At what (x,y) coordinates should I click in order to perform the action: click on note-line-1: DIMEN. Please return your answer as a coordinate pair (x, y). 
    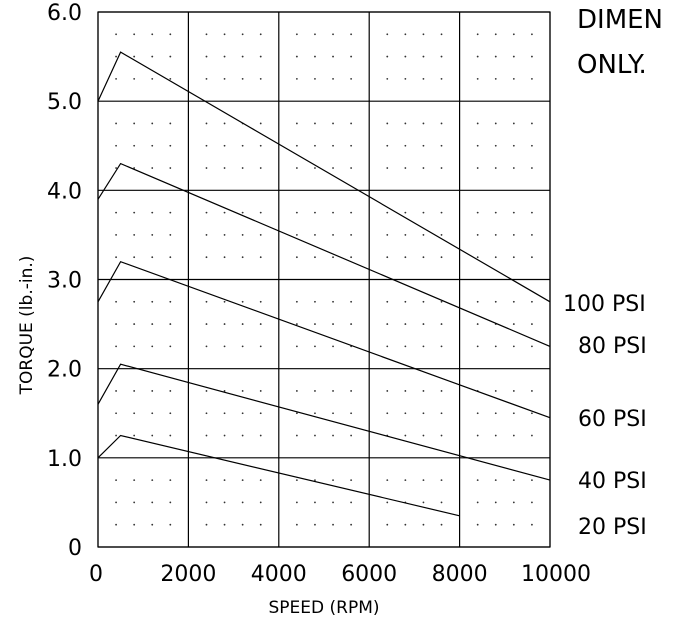
    Looking at the image, I should click on (620, 20).